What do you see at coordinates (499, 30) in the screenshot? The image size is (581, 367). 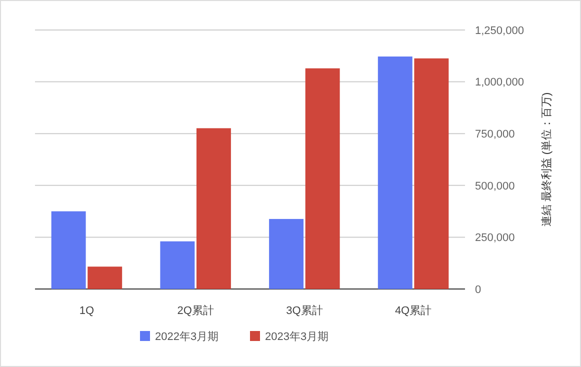 I see `y-tick-label: 1,250,000` at bounding box center [499, 30].